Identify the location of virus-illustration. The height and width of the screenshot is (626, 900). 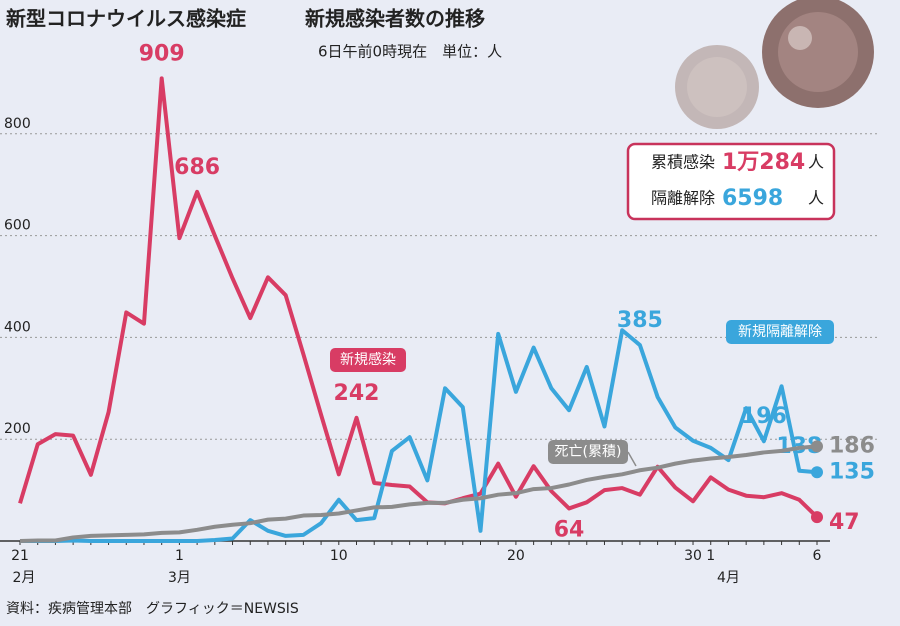
(774, 64).